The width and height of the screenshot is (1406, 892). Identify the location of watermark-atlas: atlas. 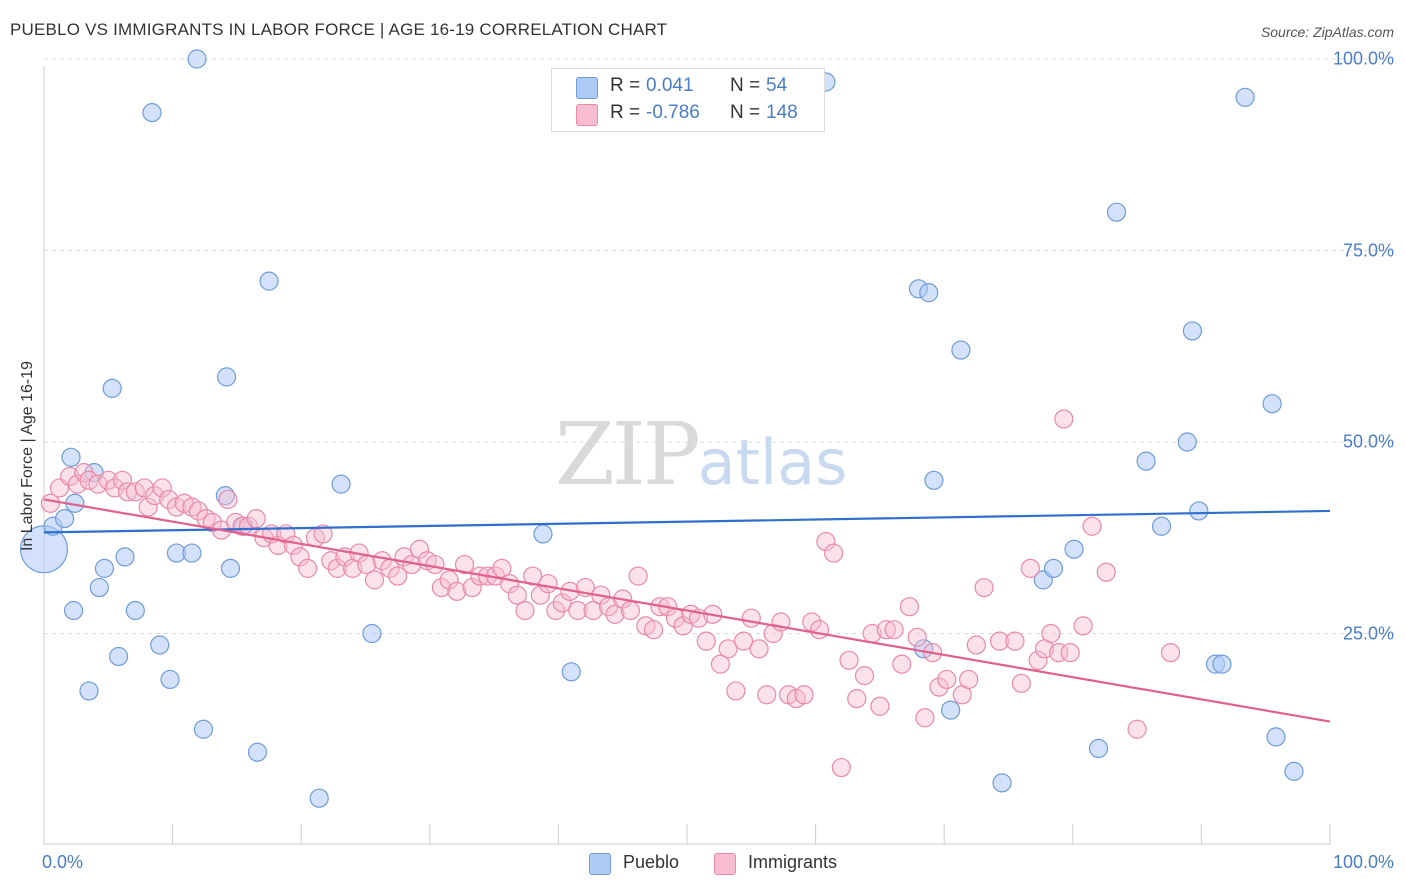
(772, 462).